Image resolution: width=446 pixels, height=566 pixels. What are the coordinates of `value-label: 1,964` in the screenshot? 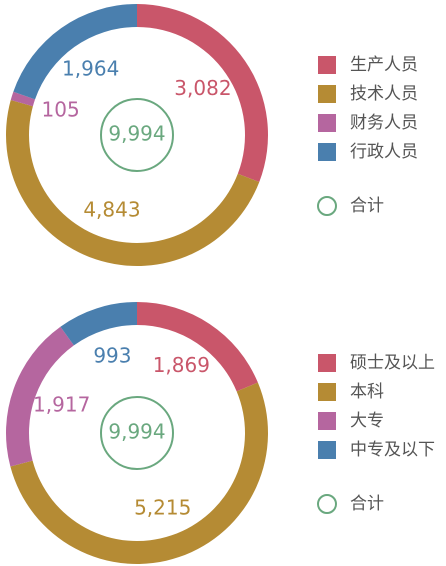 It's located at (90, 68).